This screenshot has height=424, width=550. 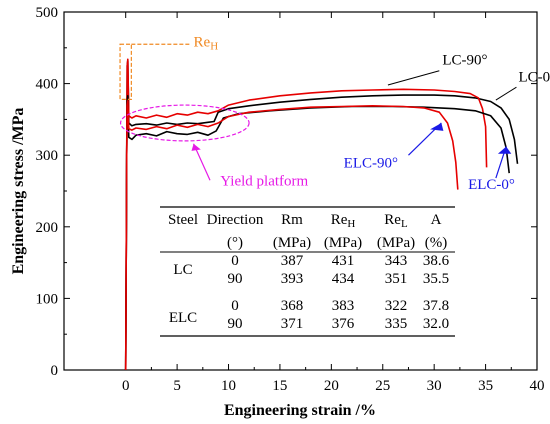 I want to click on table-cell: 383, so click(x=343, y=306).